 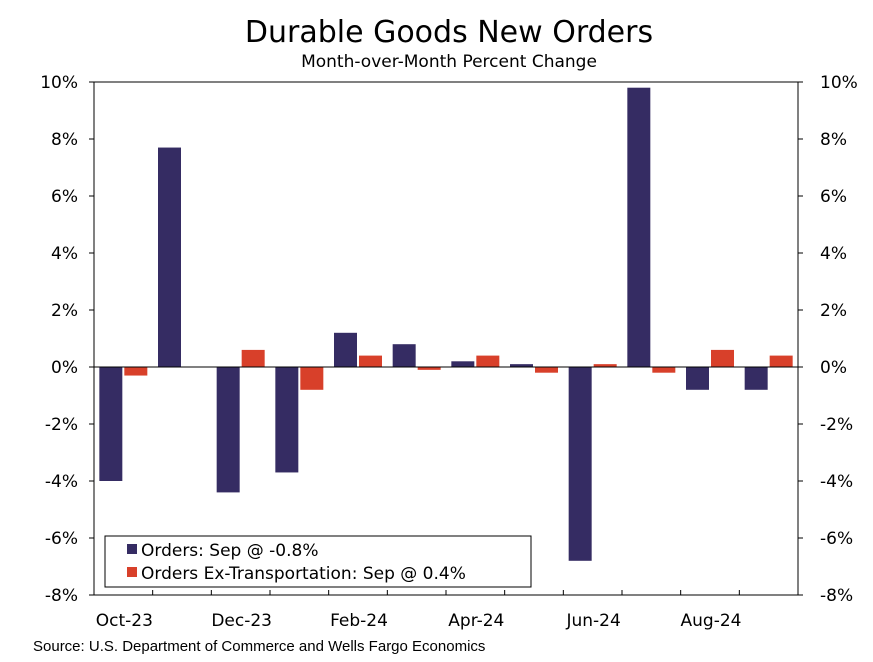 What do you see at coordinates (592, 621) in the screenshot?
I see `x-tick-label: Jun-24` at bounding box center [592, 621].